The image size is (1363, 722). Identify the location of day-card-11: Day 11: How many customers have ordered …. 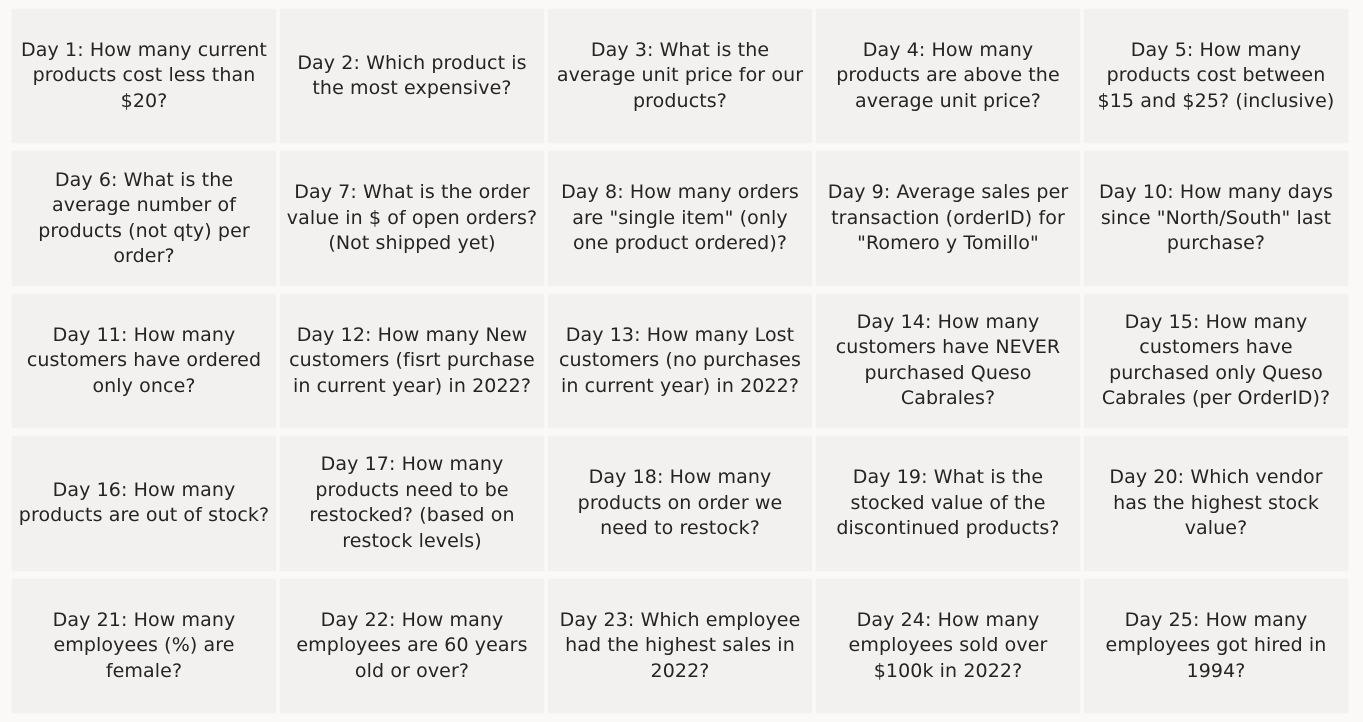
(144, 361).